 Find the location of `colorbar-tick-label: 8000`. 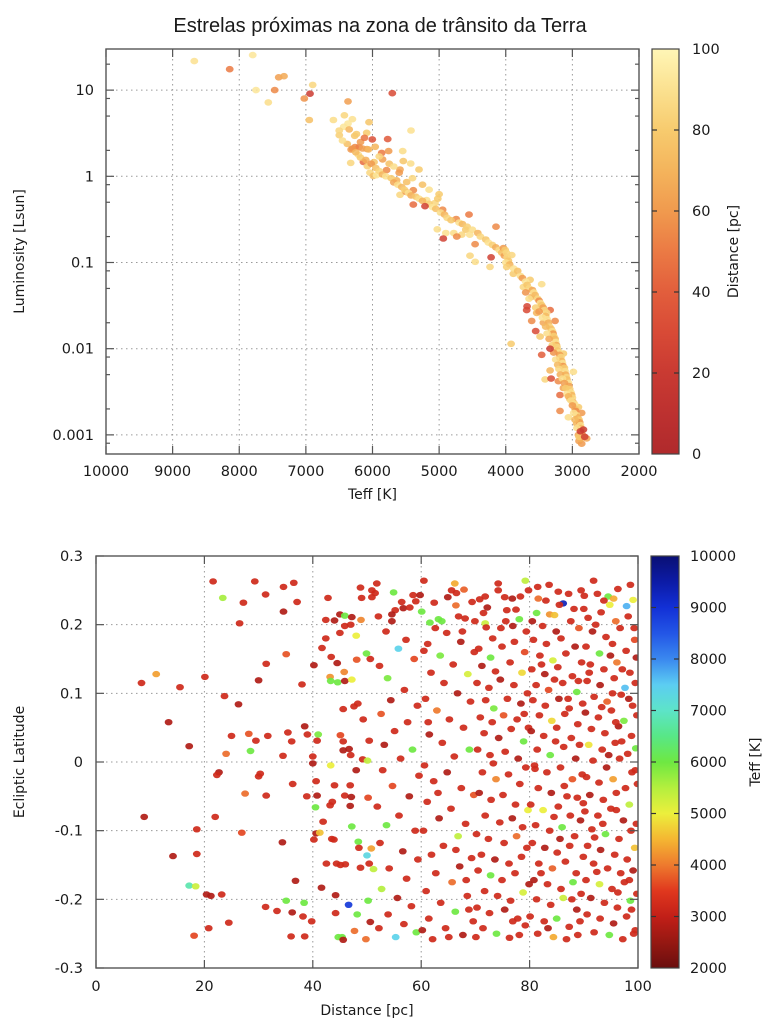

colorbar-tick-label: 8000 is located at coordinates (708, 660).